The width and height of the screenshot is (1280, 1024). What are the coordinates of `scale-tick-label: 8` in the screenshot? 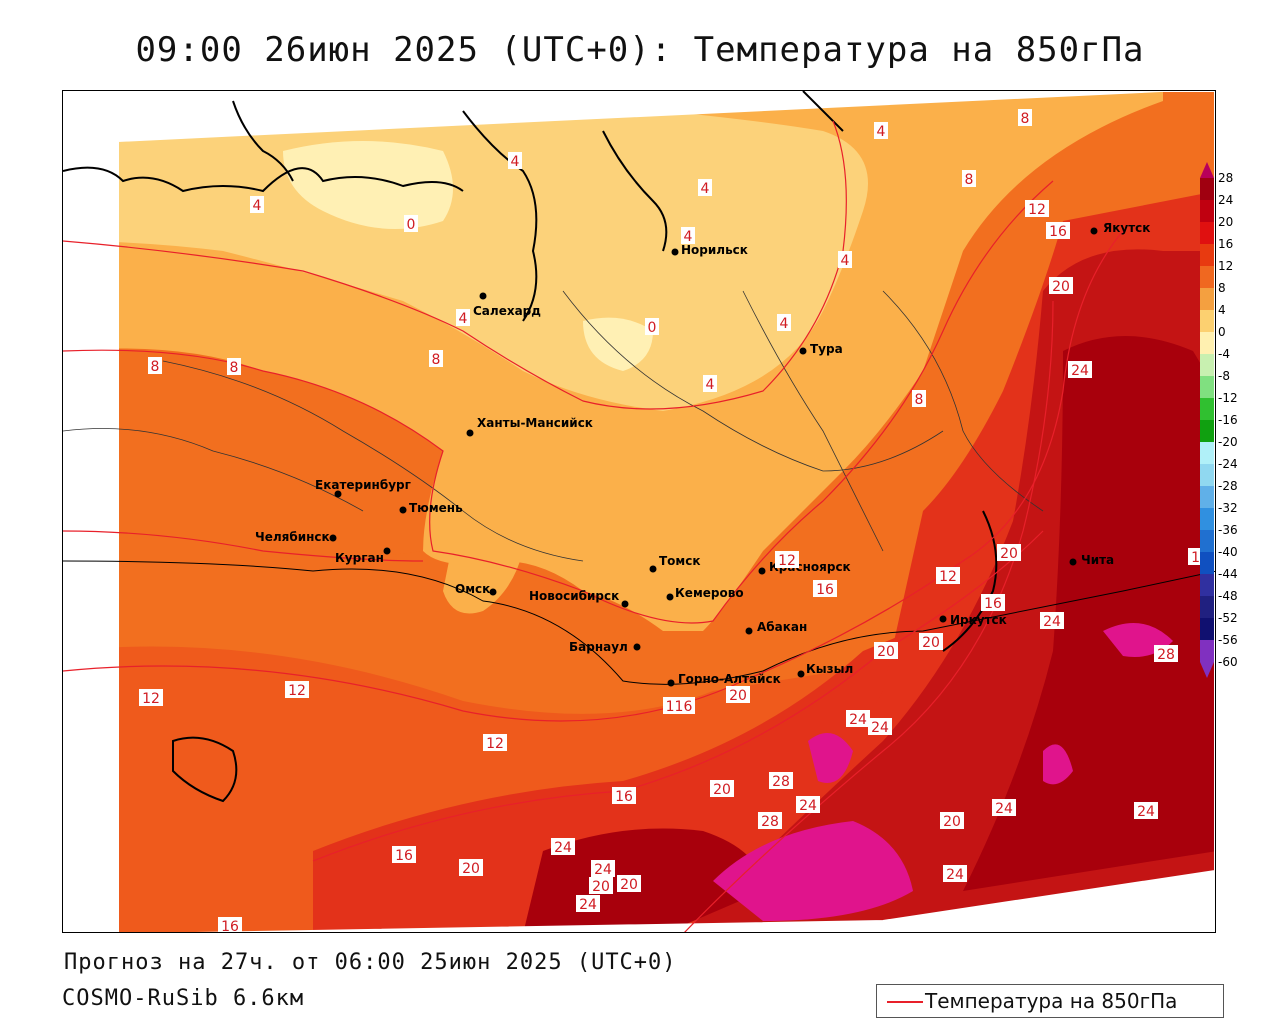 It's located at (1222, 288).